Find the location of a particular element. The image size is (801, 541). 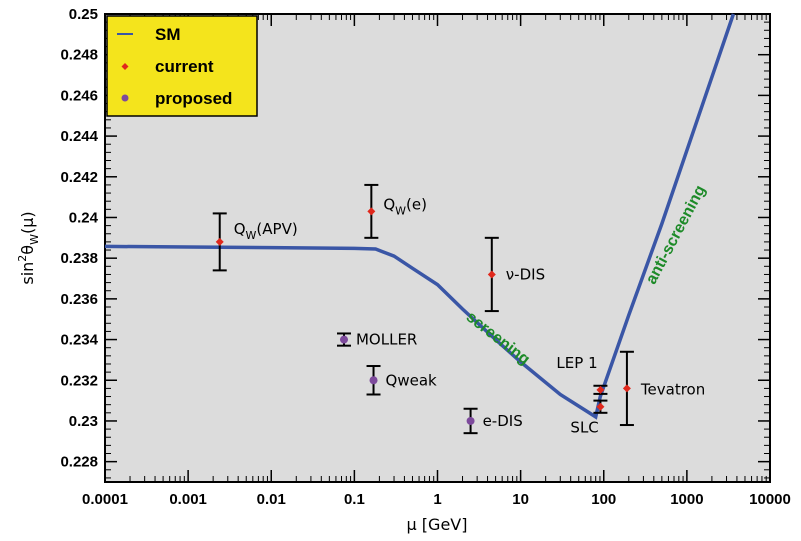

point-label-main: MOLLER is located at coordinates (386, 340).